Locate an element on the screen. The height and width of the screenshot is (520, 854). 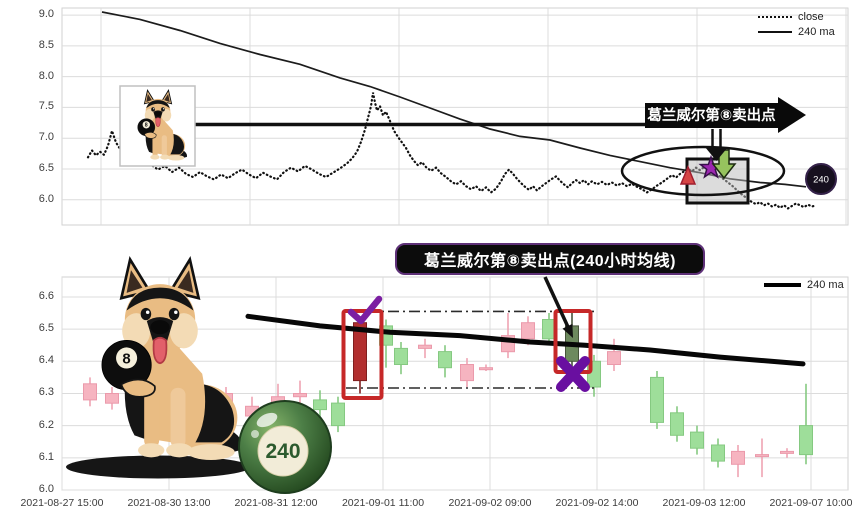
dog-shadow is located at coordinates (158, 467).